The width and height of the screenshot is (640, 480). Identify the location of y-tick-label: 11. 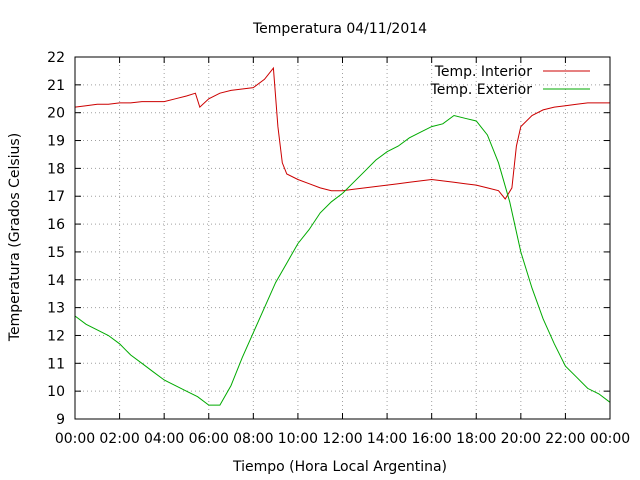
(56, 364).